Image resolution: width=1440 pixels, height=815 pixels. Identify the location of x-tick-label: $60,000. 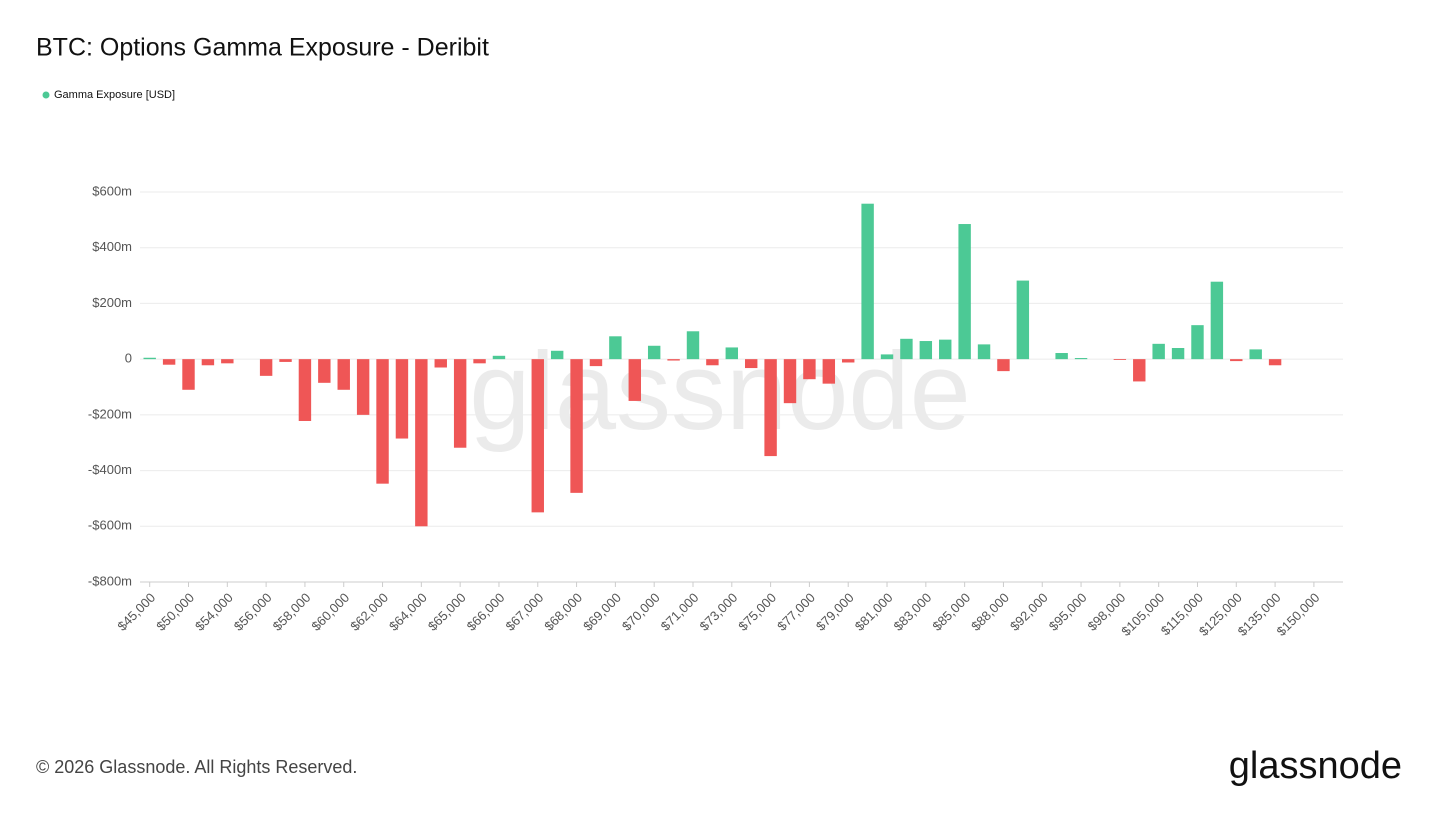
(330, 612).